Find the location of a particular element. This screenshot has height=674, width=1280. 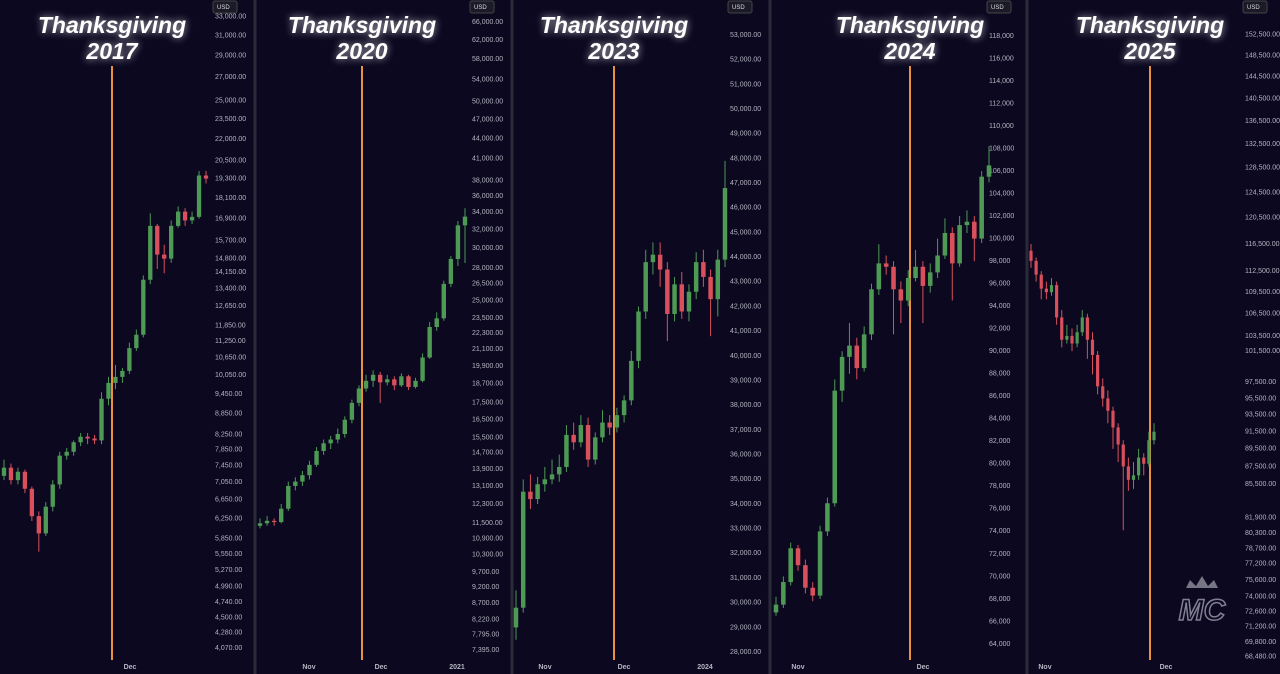

y-tick-label: 41,000.00 is located at coordinates (487, 159).